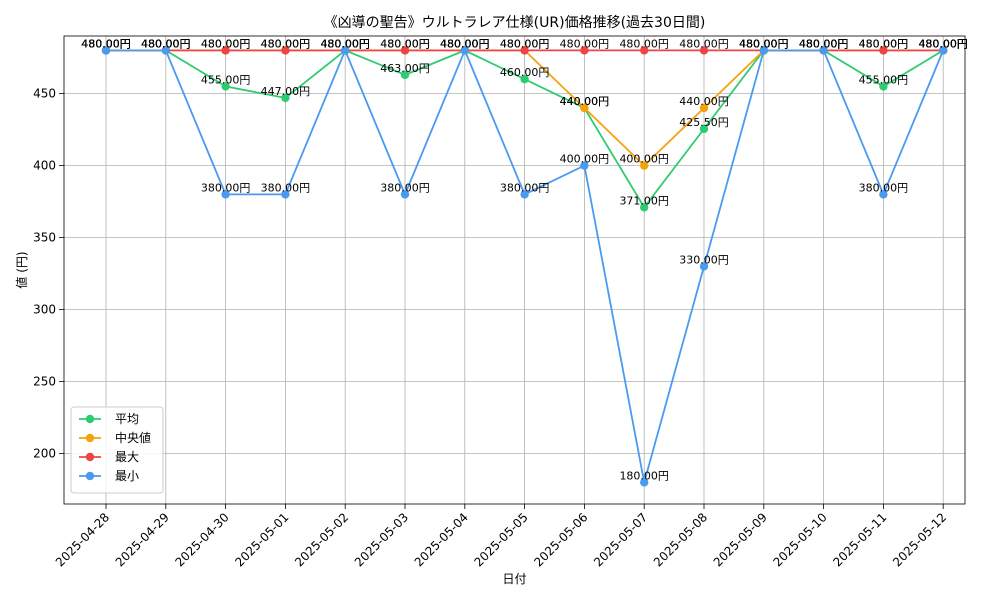  What do you see at coordinates (109, 457) in the screenshot?
I see `legend-item: 最大` at bounding box center [109, 457].